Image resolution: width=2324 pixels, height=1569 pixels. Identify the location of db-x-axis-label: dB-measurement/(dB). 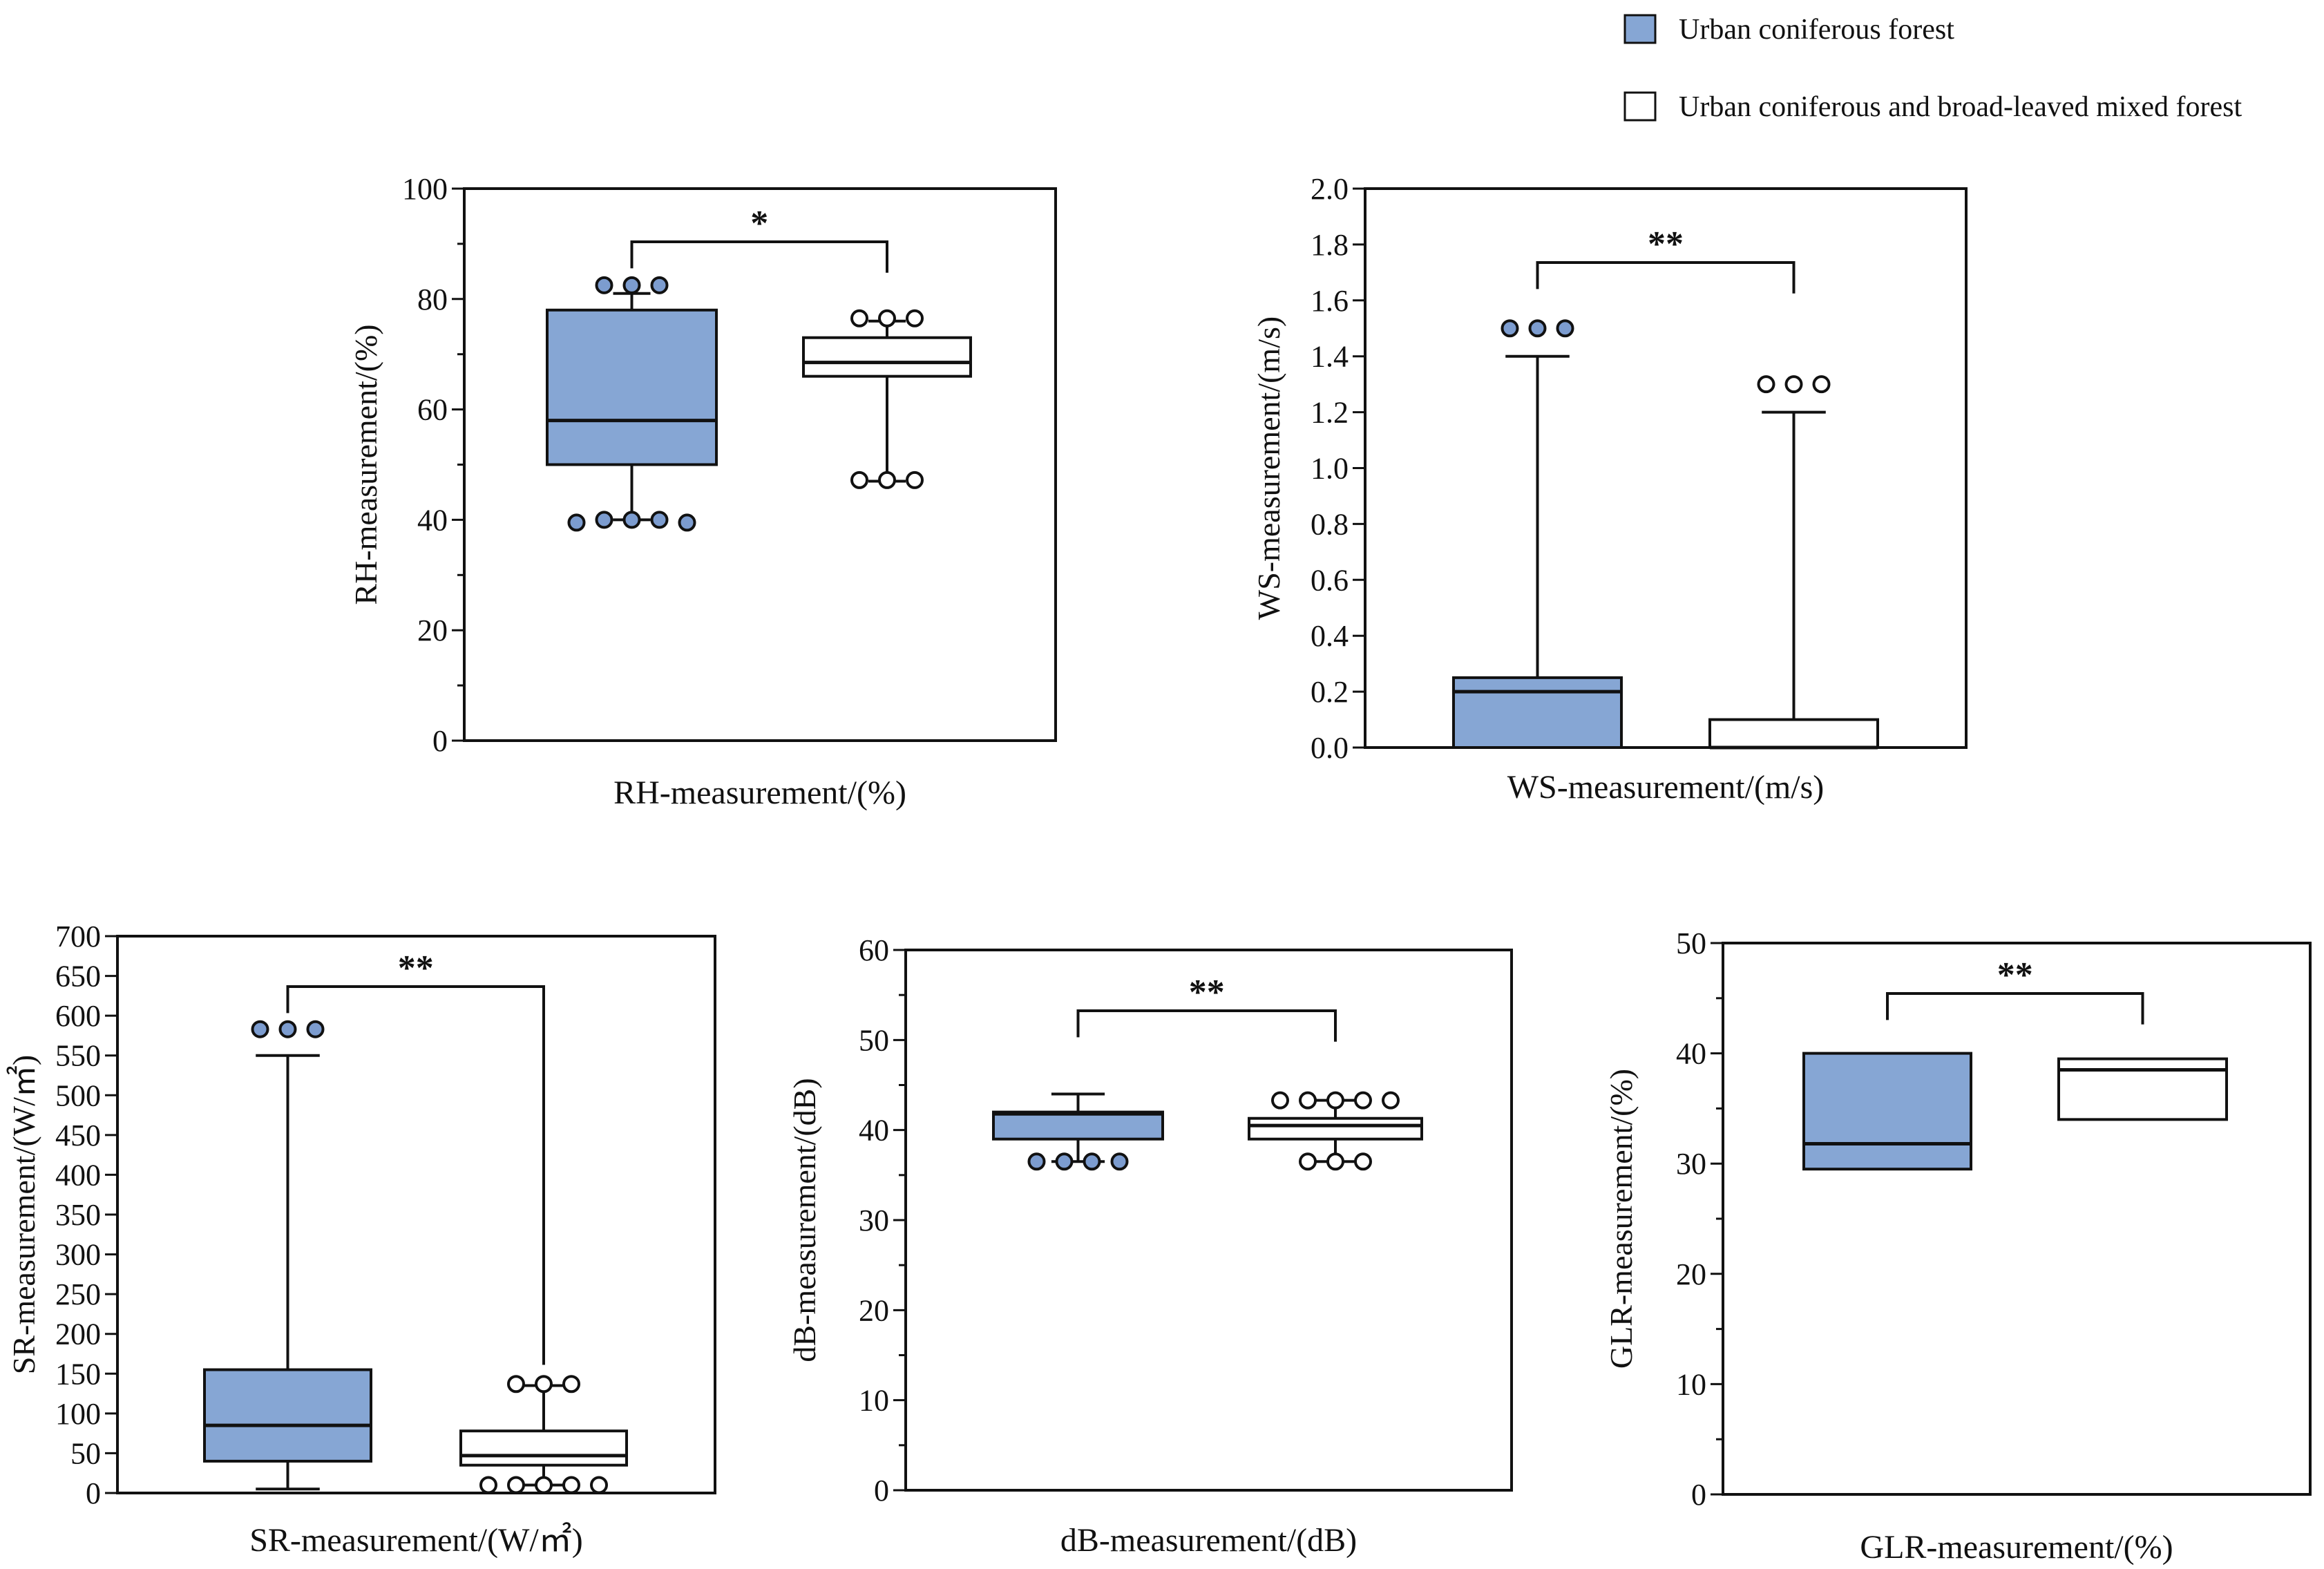
(1208, 1540).